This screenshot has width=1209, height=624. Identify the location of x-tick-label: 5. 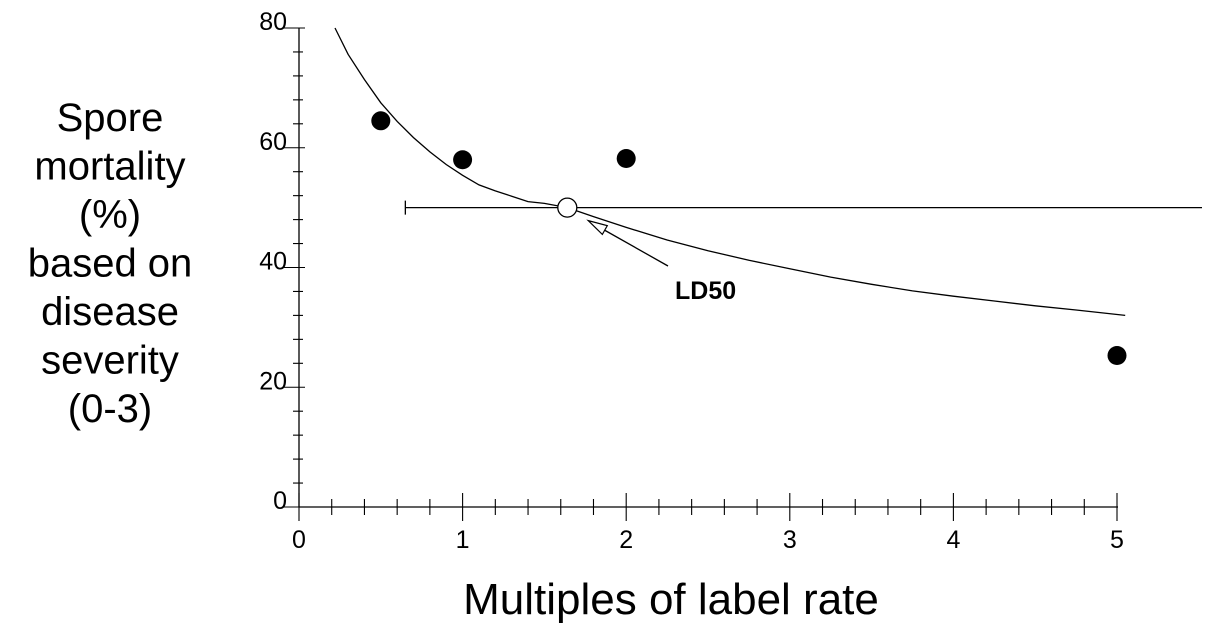
(1117, 540).